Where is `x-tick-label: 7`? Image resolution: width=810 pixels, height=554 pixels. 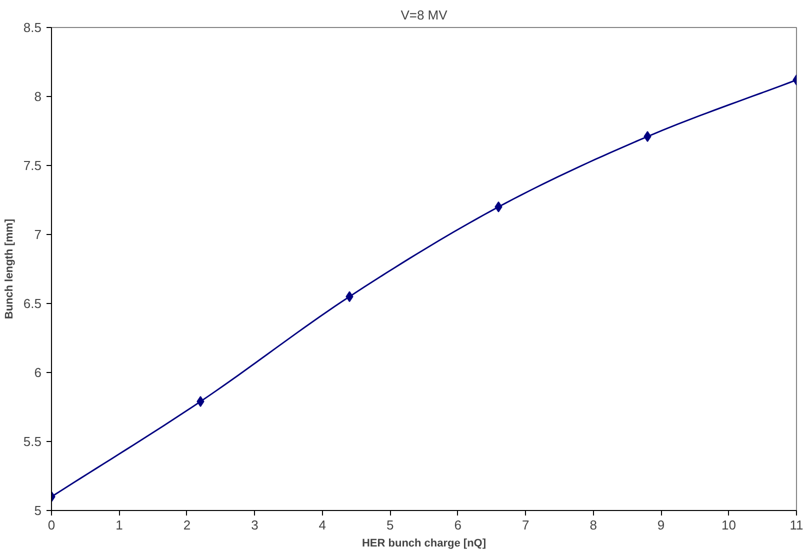 x-tick-label: 7 is located at coordinates (526, 525).